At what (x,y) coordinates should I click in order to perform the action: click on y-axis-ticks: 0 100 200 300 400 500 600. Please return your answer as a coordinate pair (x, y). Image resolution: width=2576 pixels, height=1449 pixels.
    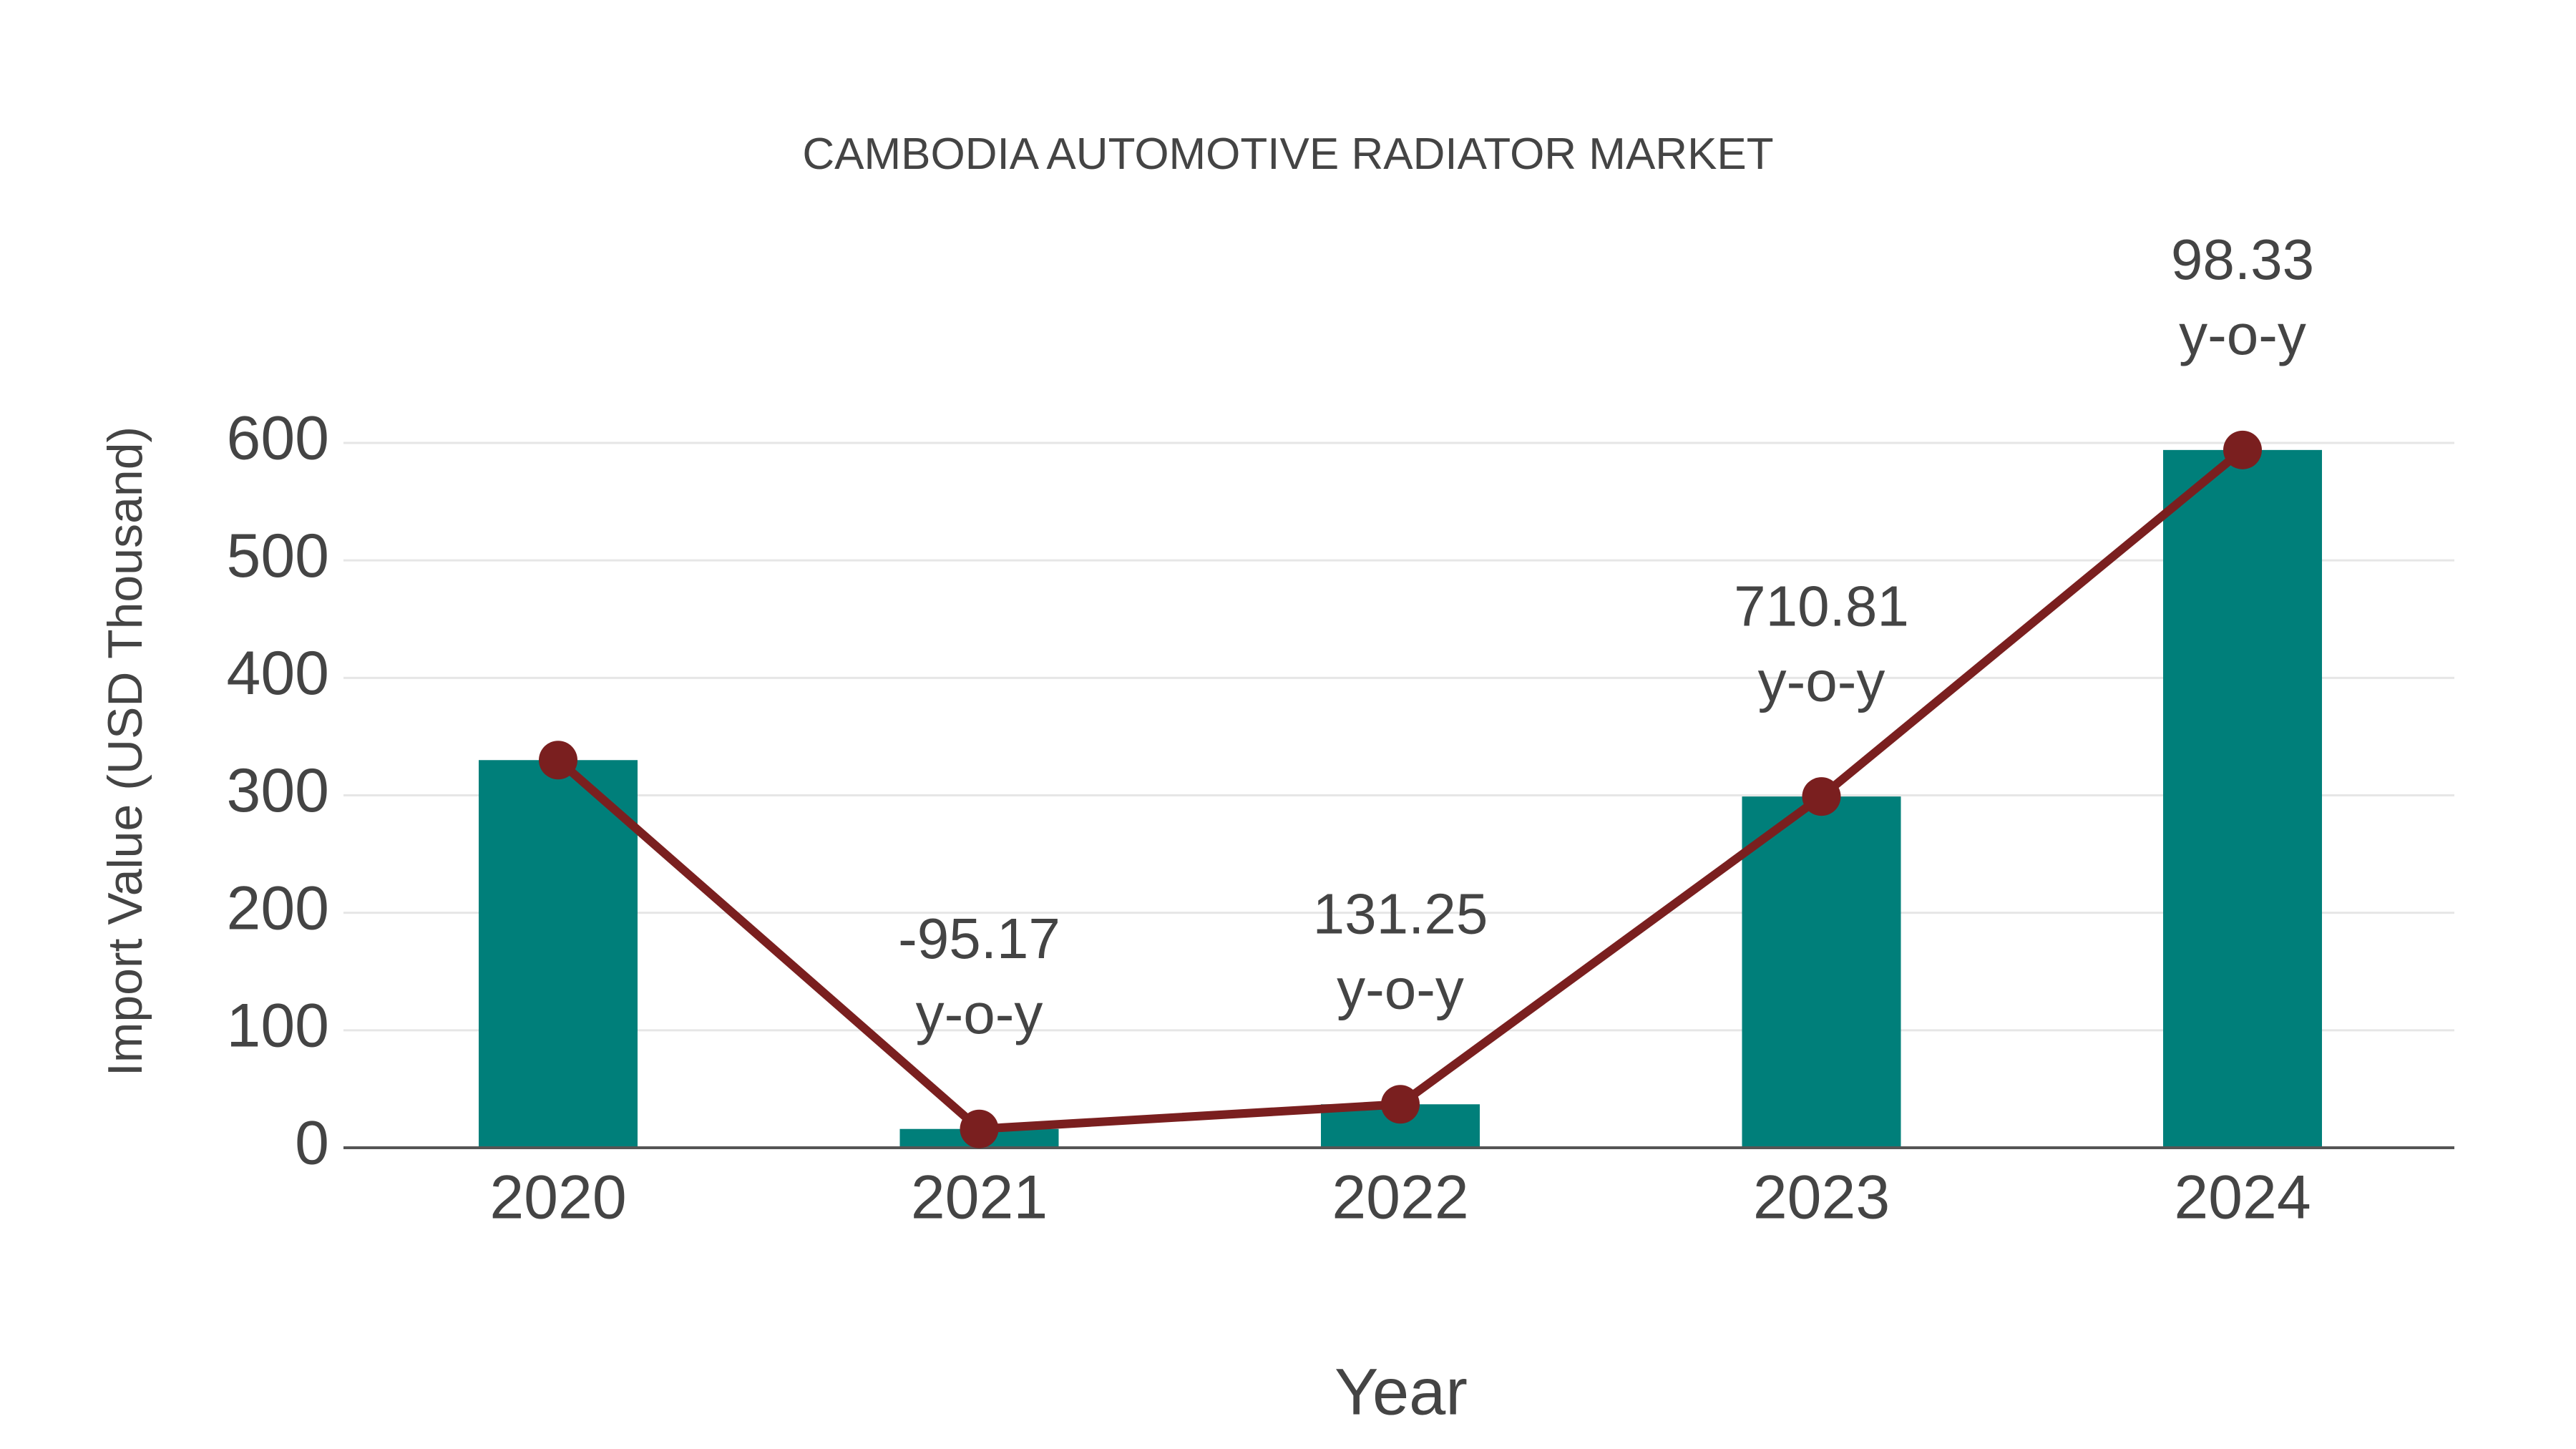
    Looking at the image, I should click on (278, 791).